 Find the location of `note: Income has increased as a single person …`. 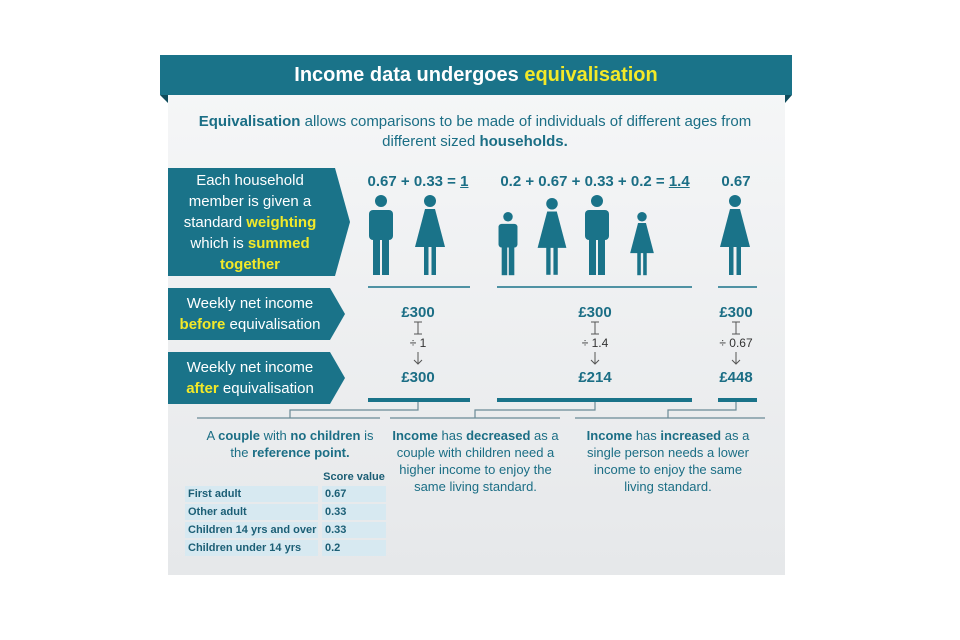

note: Income has increased as a single person … is located at coordinates (668, 461).